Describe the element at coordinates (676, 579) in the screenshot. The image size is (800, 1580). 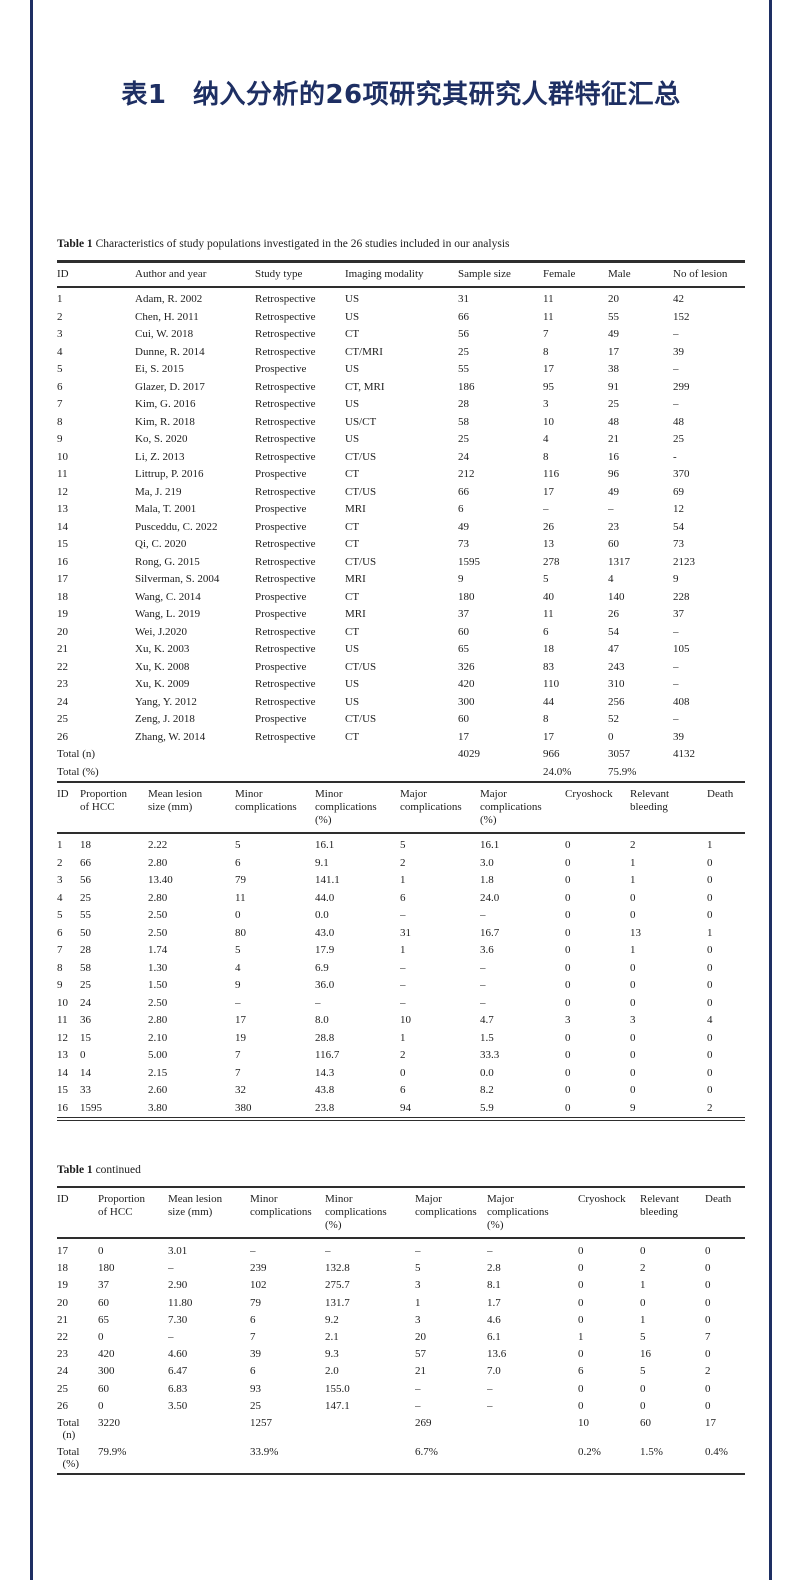
I see `cell: 9` at that location.